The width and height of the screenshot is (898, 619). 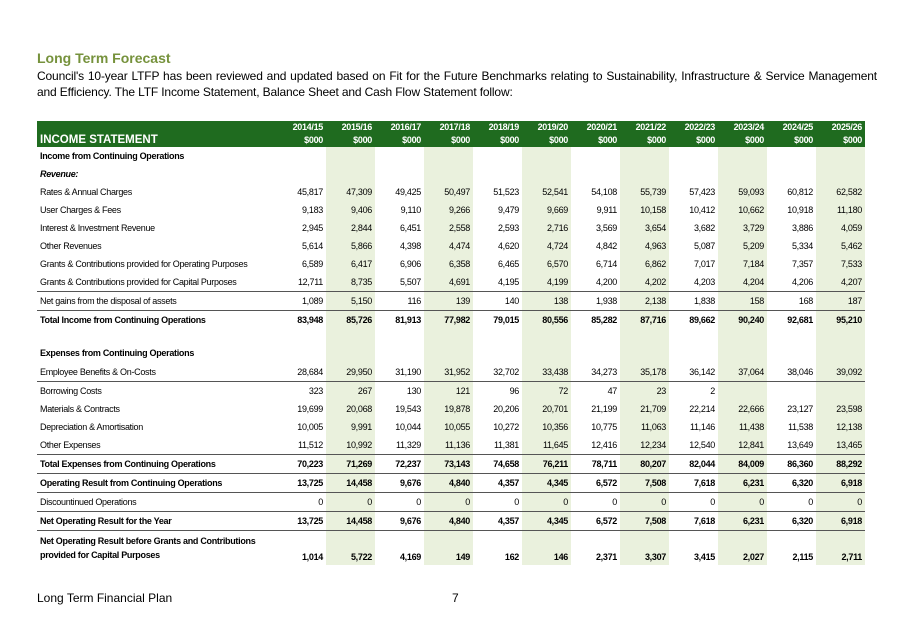 What do you see at coordinates (802, 228) in the screenshot?
I see `table-cell: 3,886` at bounding box center [802, 228].